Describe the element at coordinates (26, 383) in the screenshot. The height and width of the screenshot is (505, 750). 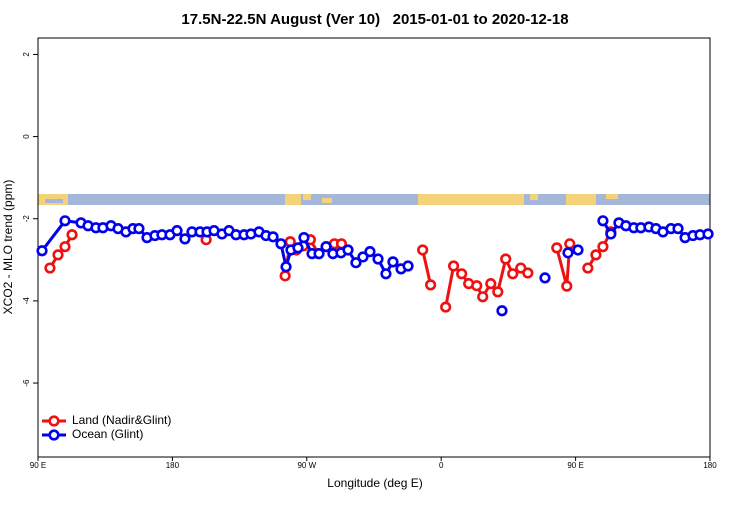
I see `y-tick-label: -6` at that location.